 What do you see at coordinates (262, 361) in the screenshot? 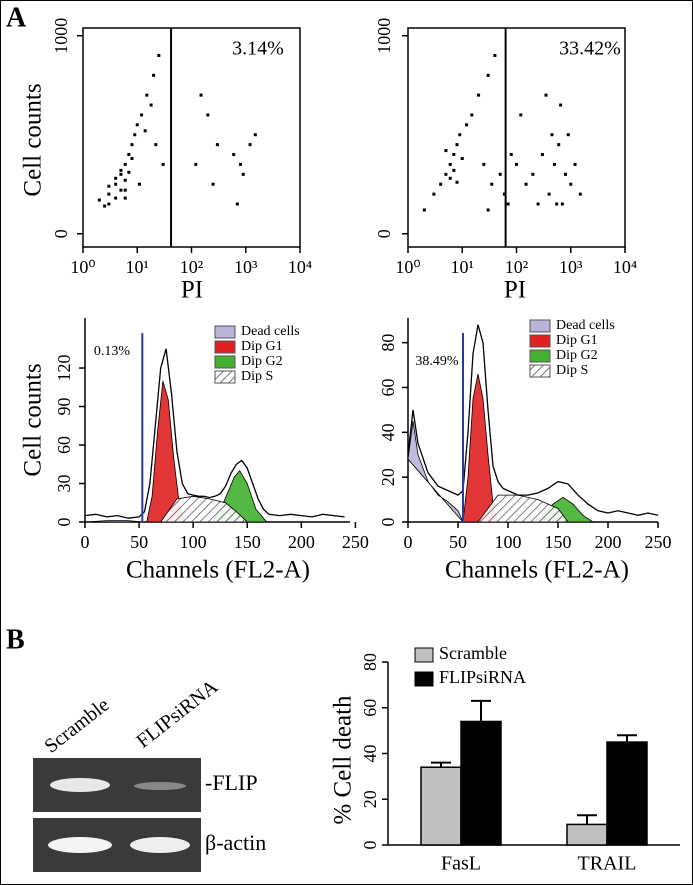
I see `legend-label: Dip G2` at bounding box center [262, 361].